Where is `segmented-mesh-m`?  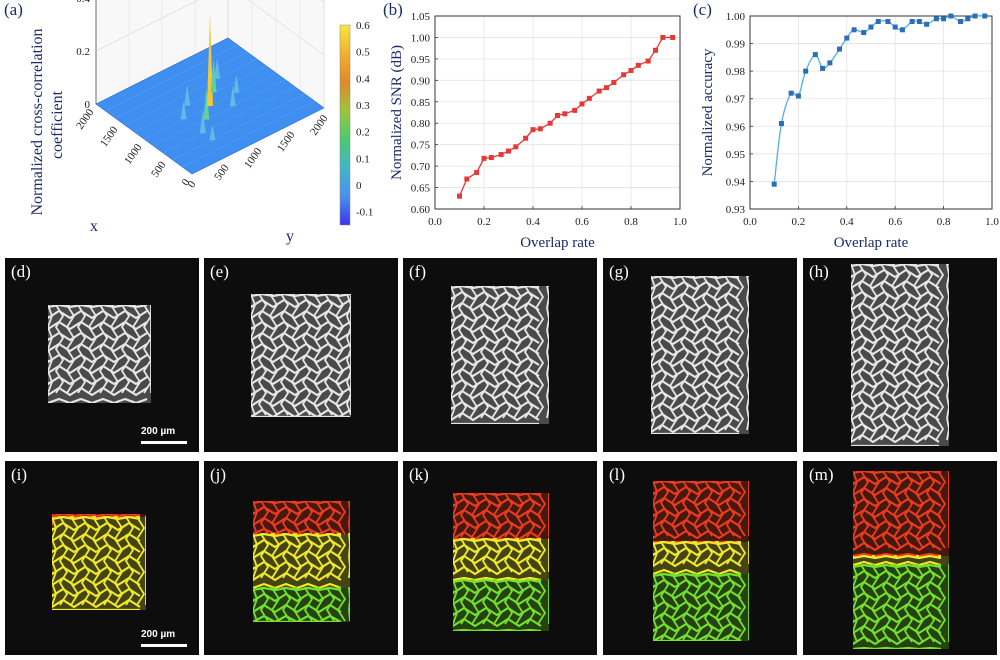
segmented-mesh-m is located at coordinates (901, 560).